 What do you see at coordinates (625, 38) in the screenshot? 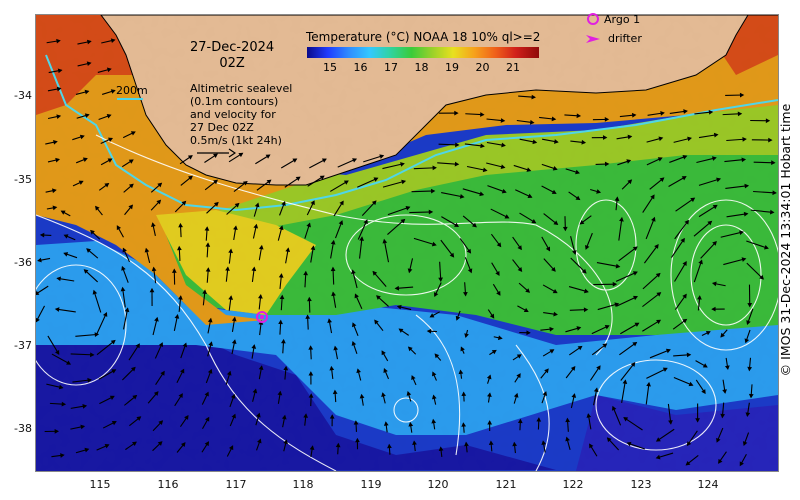
I see `legend-drifter-label: drifter` at bounding box center [625, 38].